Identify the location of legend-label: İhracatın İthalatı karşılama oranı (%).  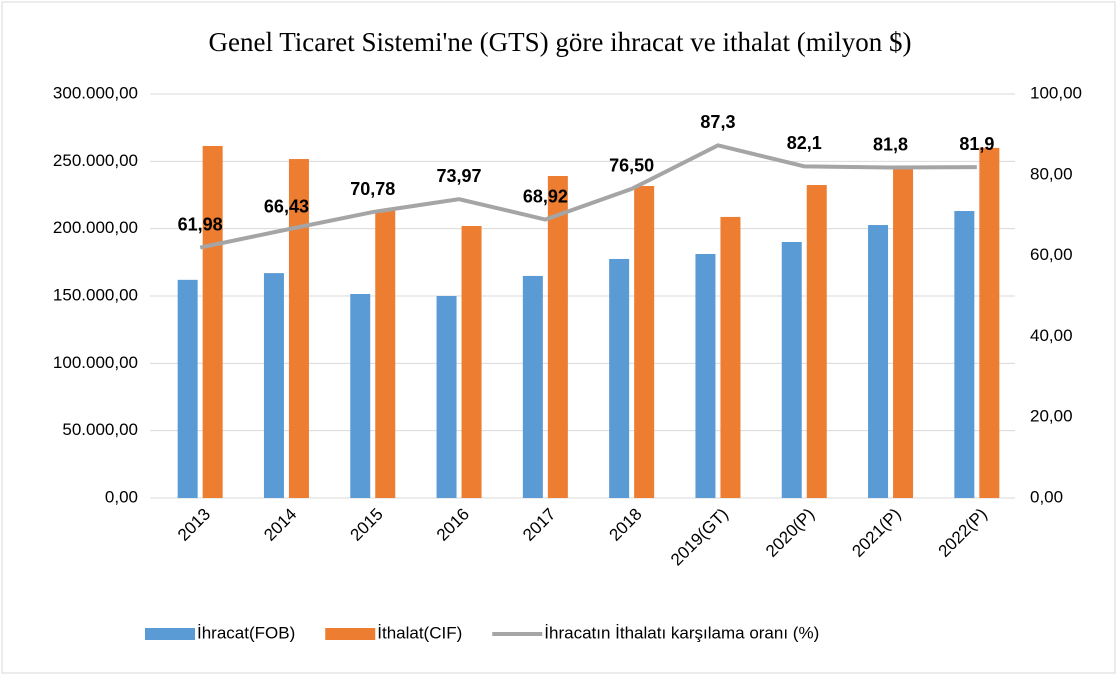
(681, 632).